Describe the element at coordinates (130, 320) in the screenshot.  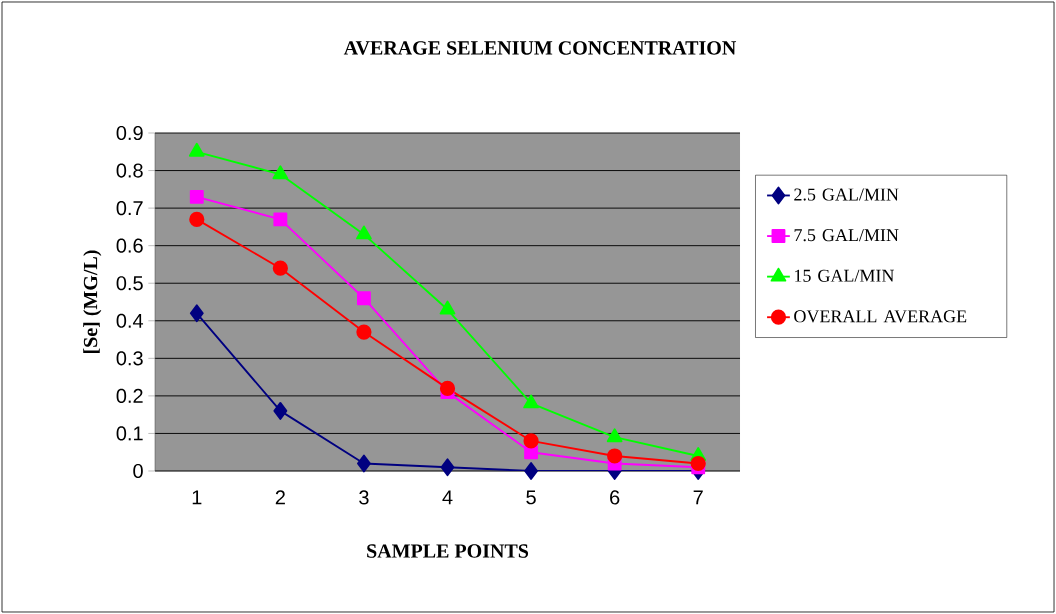
I see `y-tick-label: 0.4` at that location.